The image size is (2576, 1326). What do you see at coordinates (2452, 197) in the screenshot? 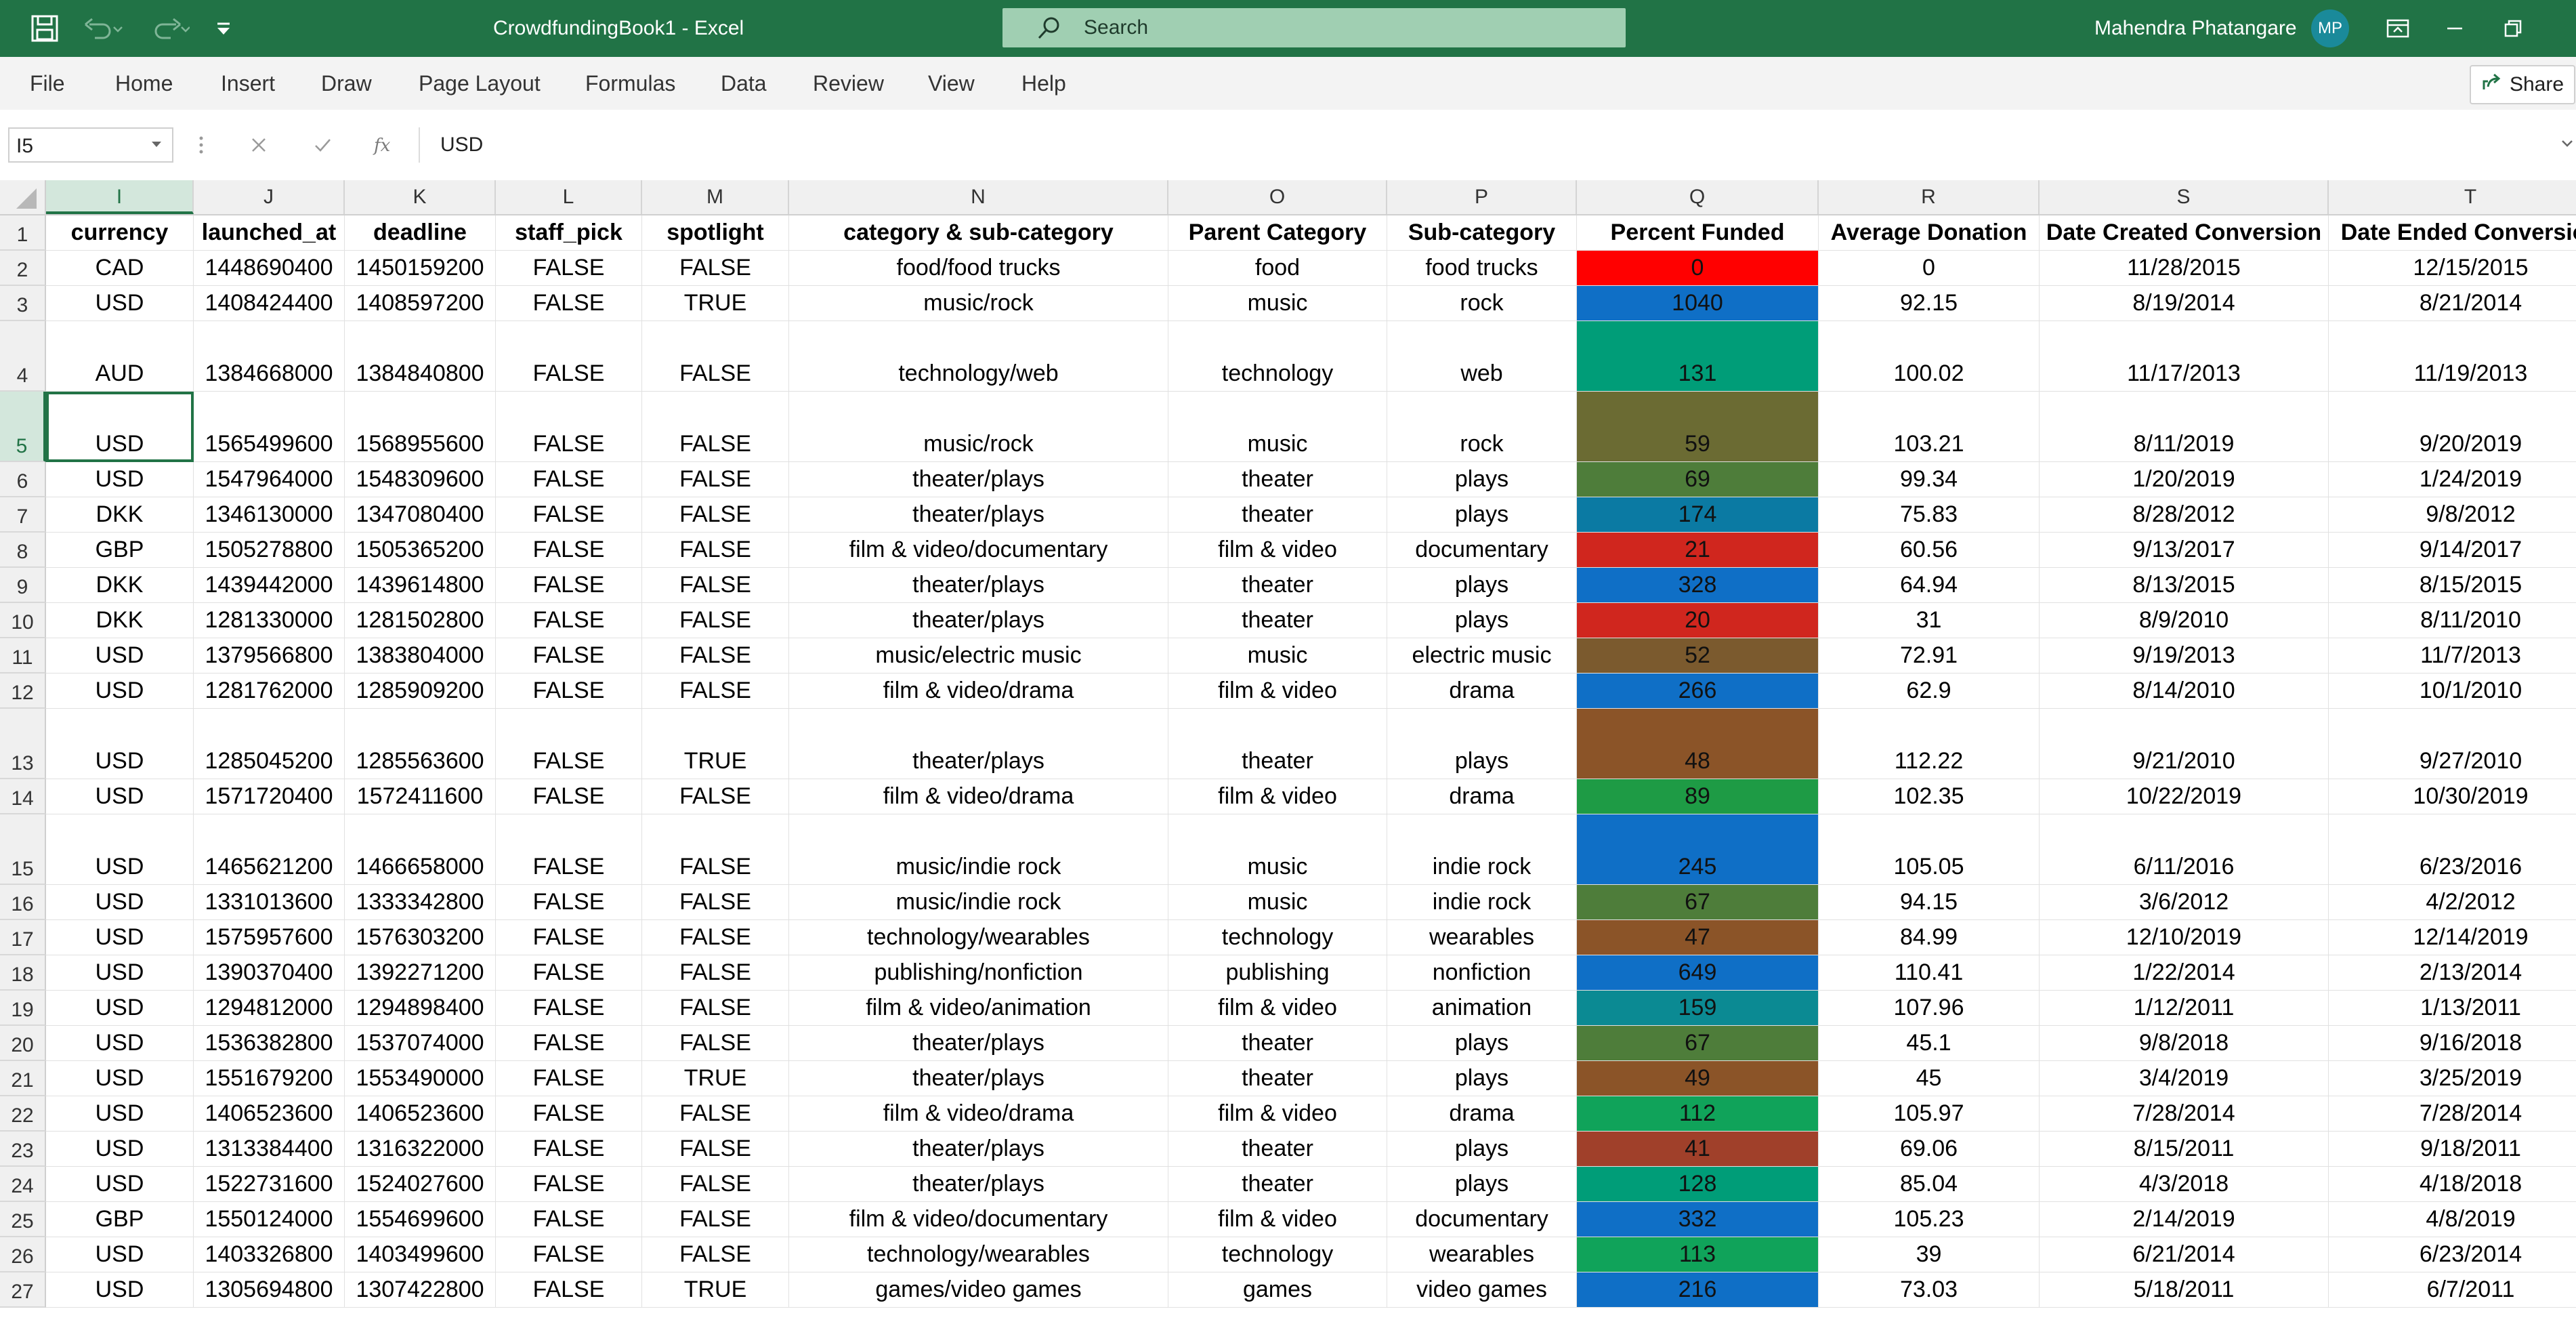
I see `column-header-t: T` at bounding box center [2452, 197].